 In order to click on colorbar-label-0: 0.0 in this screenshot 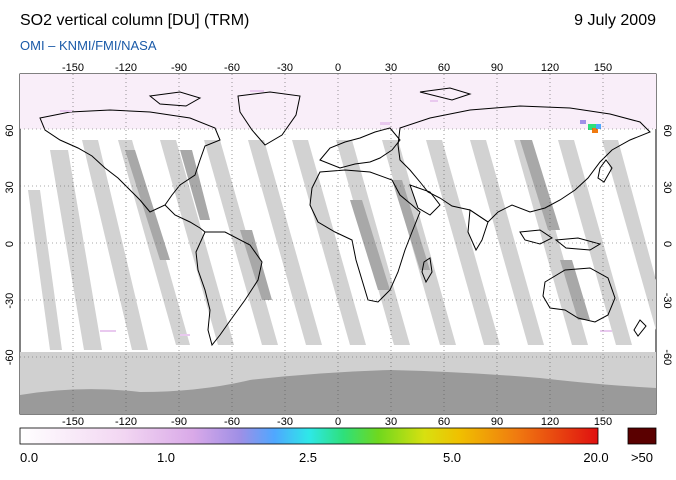, I will do `click(29, 457)`.